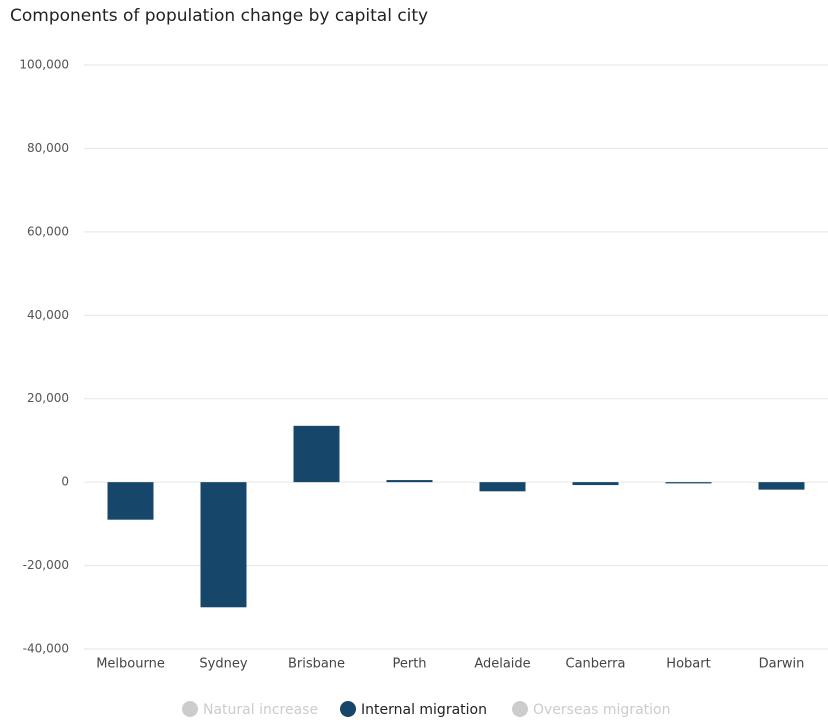 The height and width of the screenshot is (726, 828). Describe the element at coordinates (44, 65) in the screenshot. I see `y-tick-label: 100,000` at that location.